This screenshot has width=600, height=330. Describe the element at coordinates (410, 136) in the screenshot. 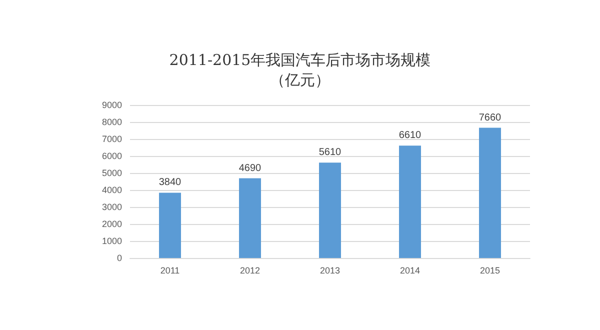

I see `data-label: 6610` at that location.